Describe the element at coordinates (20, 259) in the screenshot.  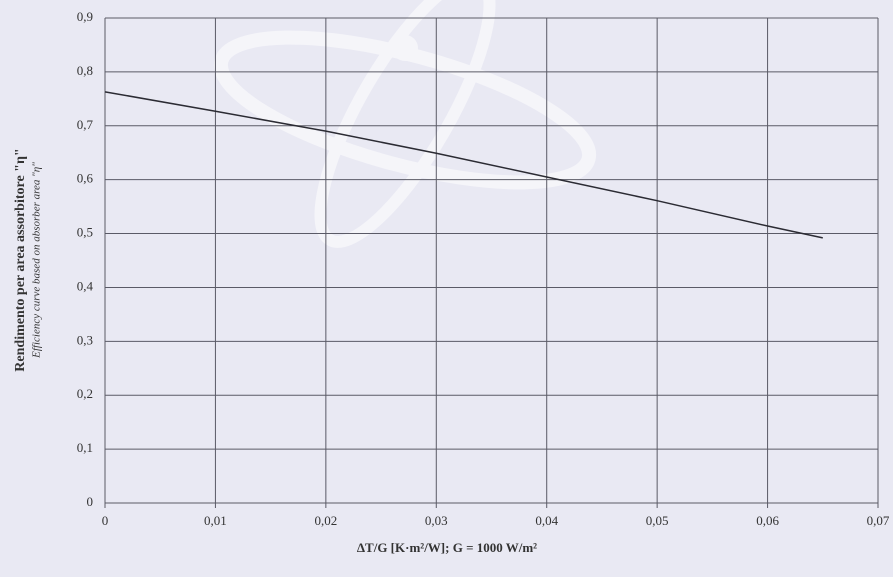
I see `y-axis-title: Rendimento per area assorbitore "η"` at that location.